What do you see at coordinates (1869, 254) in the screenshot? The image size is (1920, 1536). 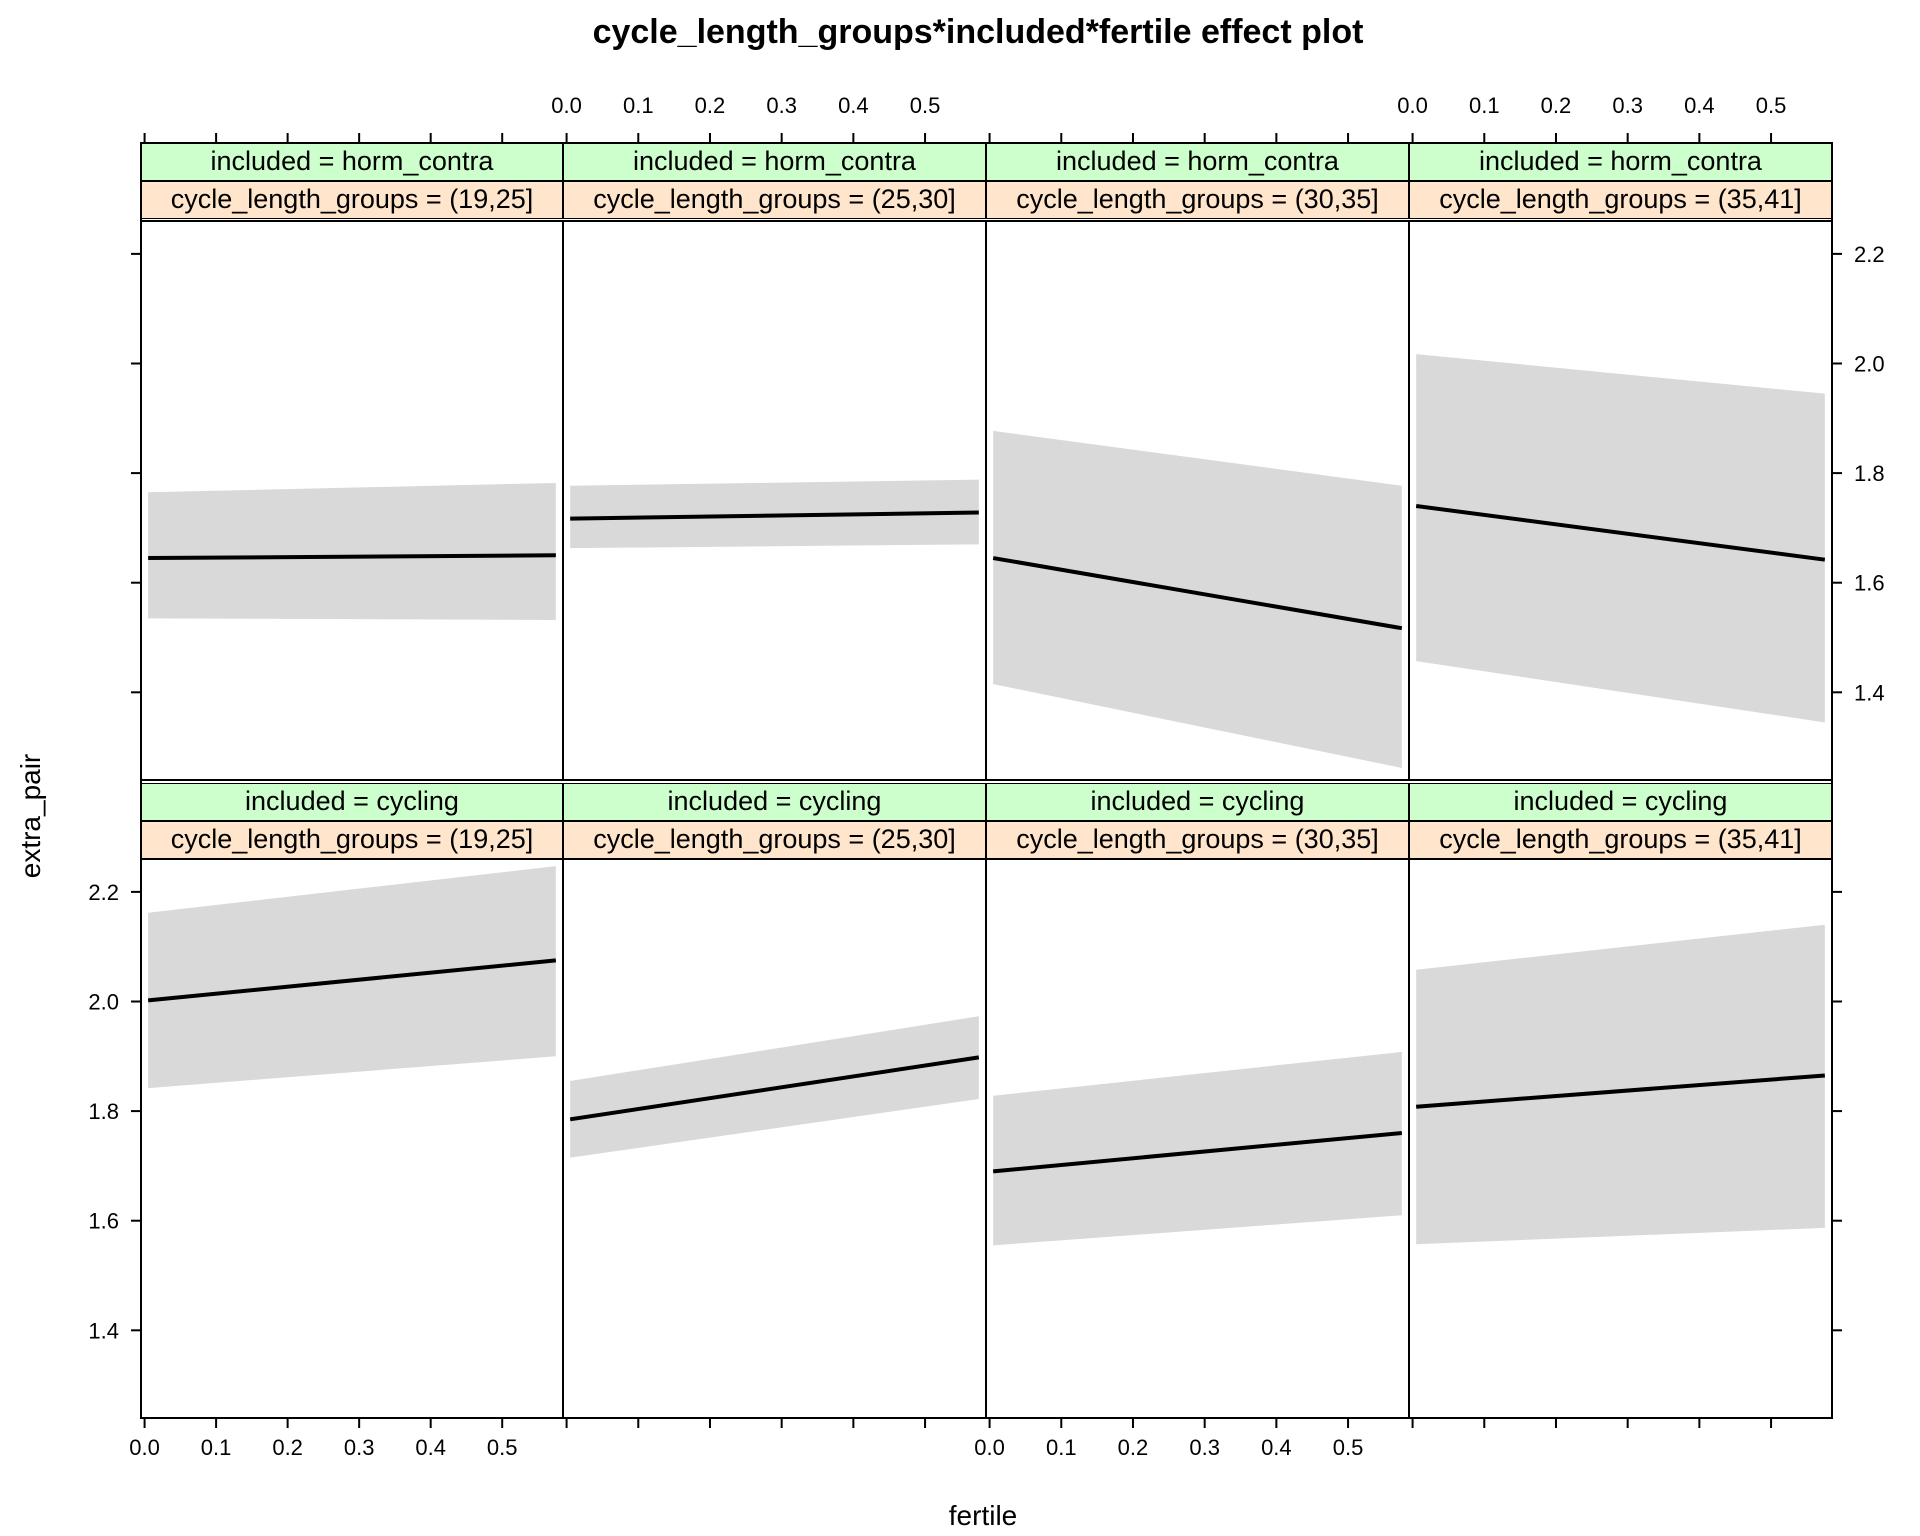 I see `y-tick-label: 2.2` at bounding box center [1869, 254].